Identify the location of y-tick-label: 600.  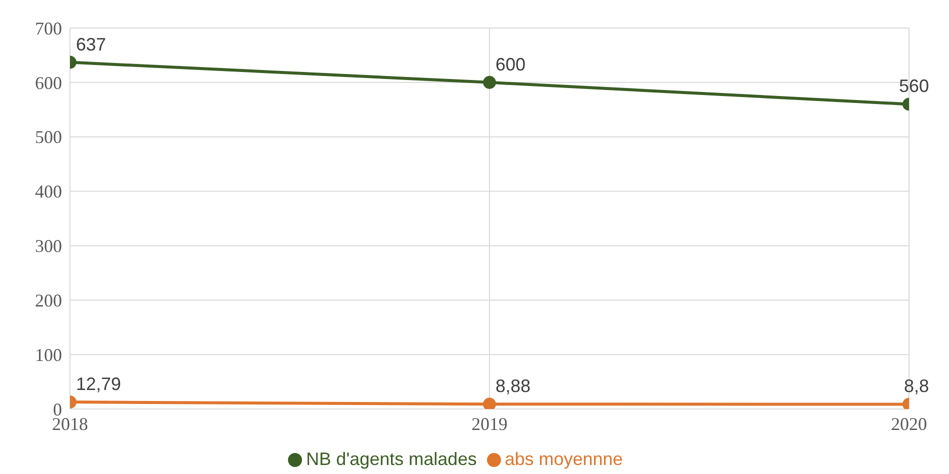
(48, 82).